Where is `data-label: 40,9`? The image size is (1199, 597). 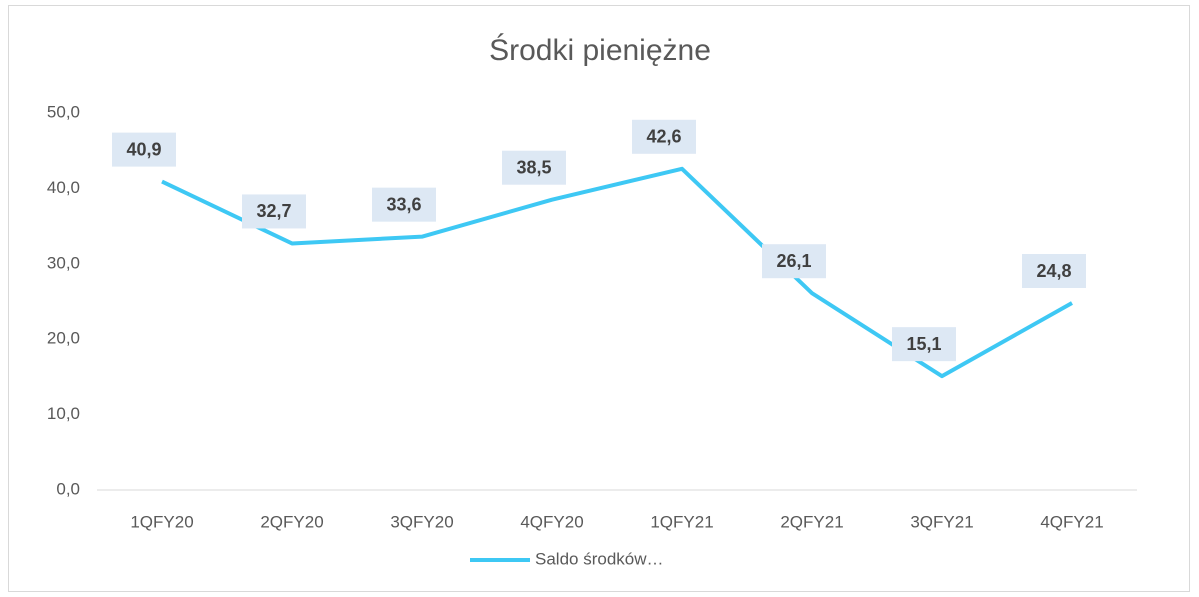 data-label: 40,9 is located at coordinates (143, 149).